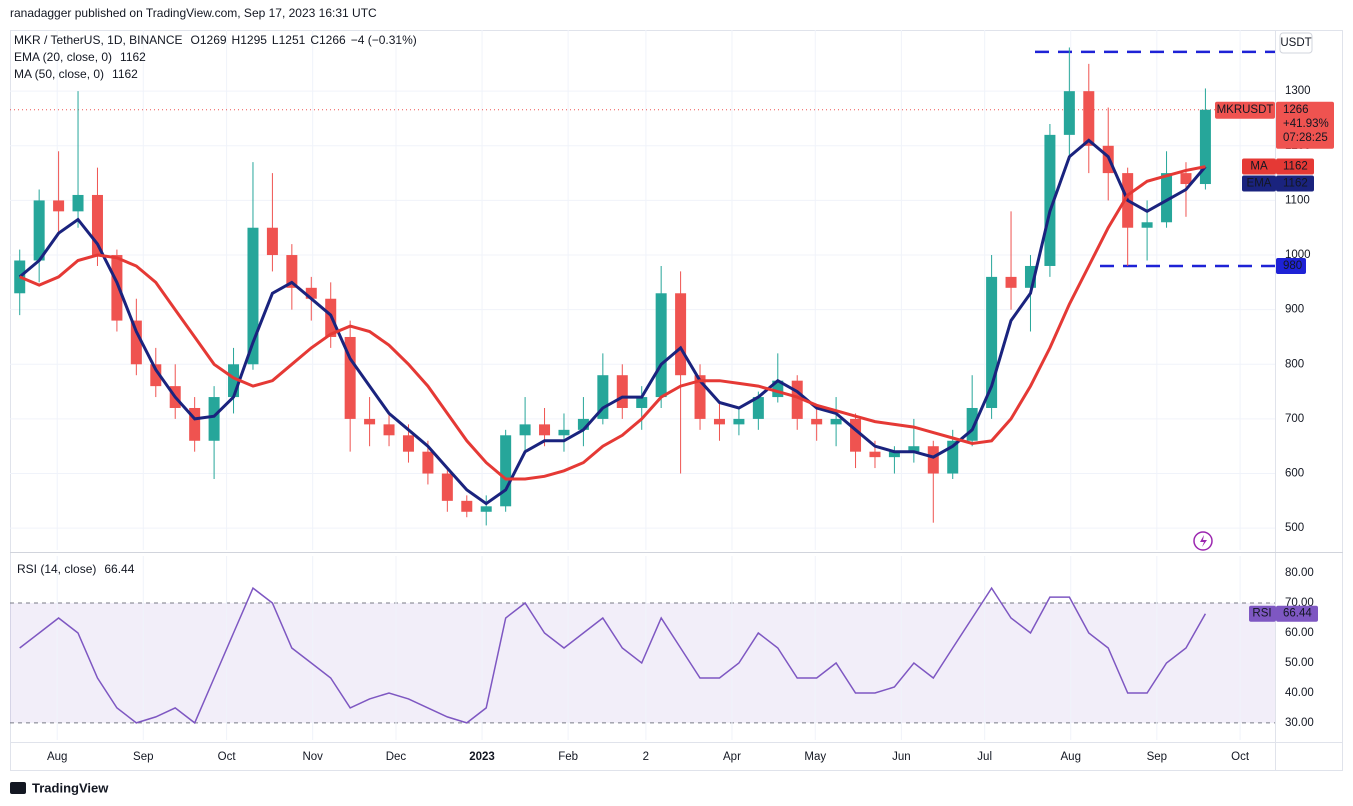  Describe the element at coordinates (1298, 91) in the screenshot. I see `y-tick-label: 1300` at that location.